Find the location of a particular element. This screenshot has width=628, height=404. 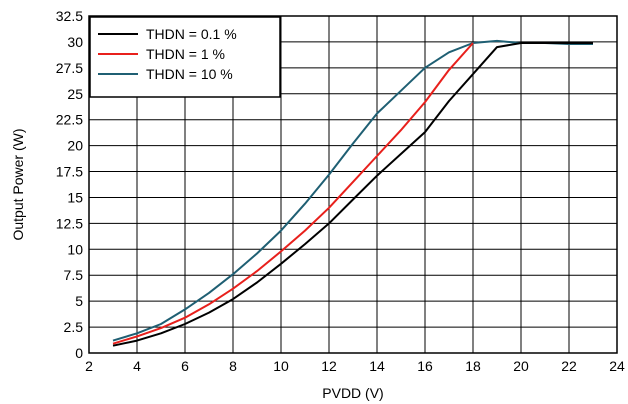

y-tick-label: 22.5 is located at coordinates (69, 120).